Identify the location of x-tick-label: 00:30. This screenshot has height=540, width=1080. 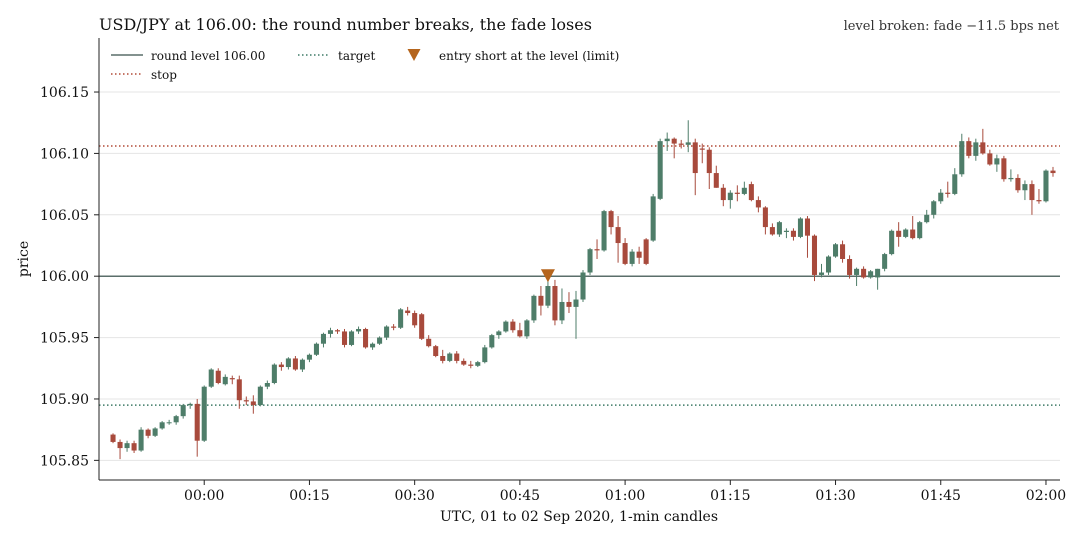
(414, 496).